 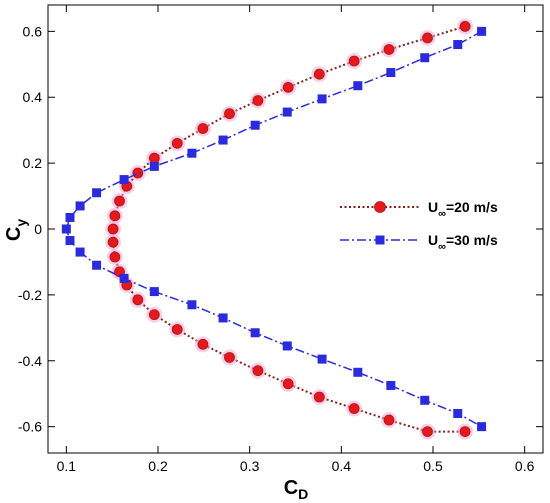 I want to click on legend: U∞=20 m/s U∞=30 m/s, so click(x=419, y=226).